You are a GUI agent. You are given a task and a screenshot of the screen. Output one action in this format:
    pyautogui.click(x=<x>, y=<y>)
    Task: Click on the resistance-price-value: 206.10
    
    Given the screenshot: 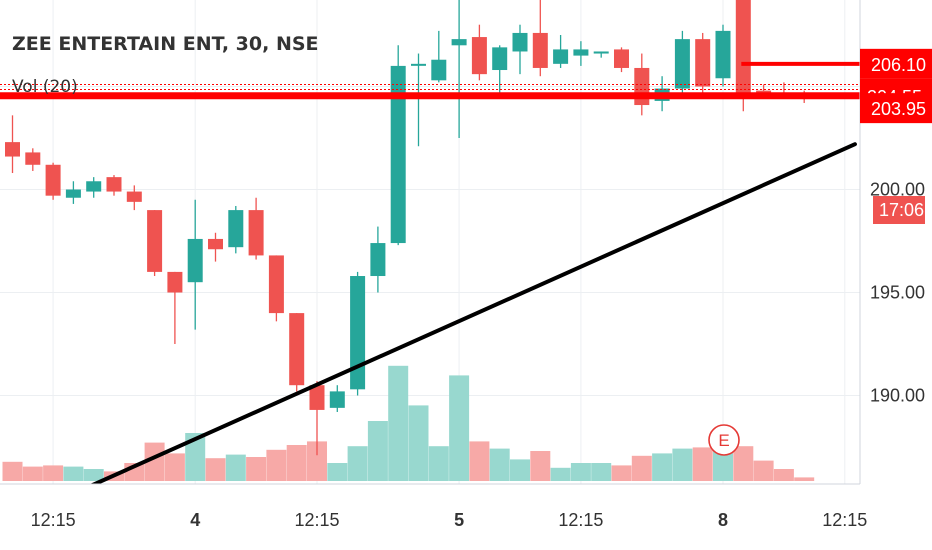 What is the action you would take?
    pyautogui.click(x=898, y=65)
    